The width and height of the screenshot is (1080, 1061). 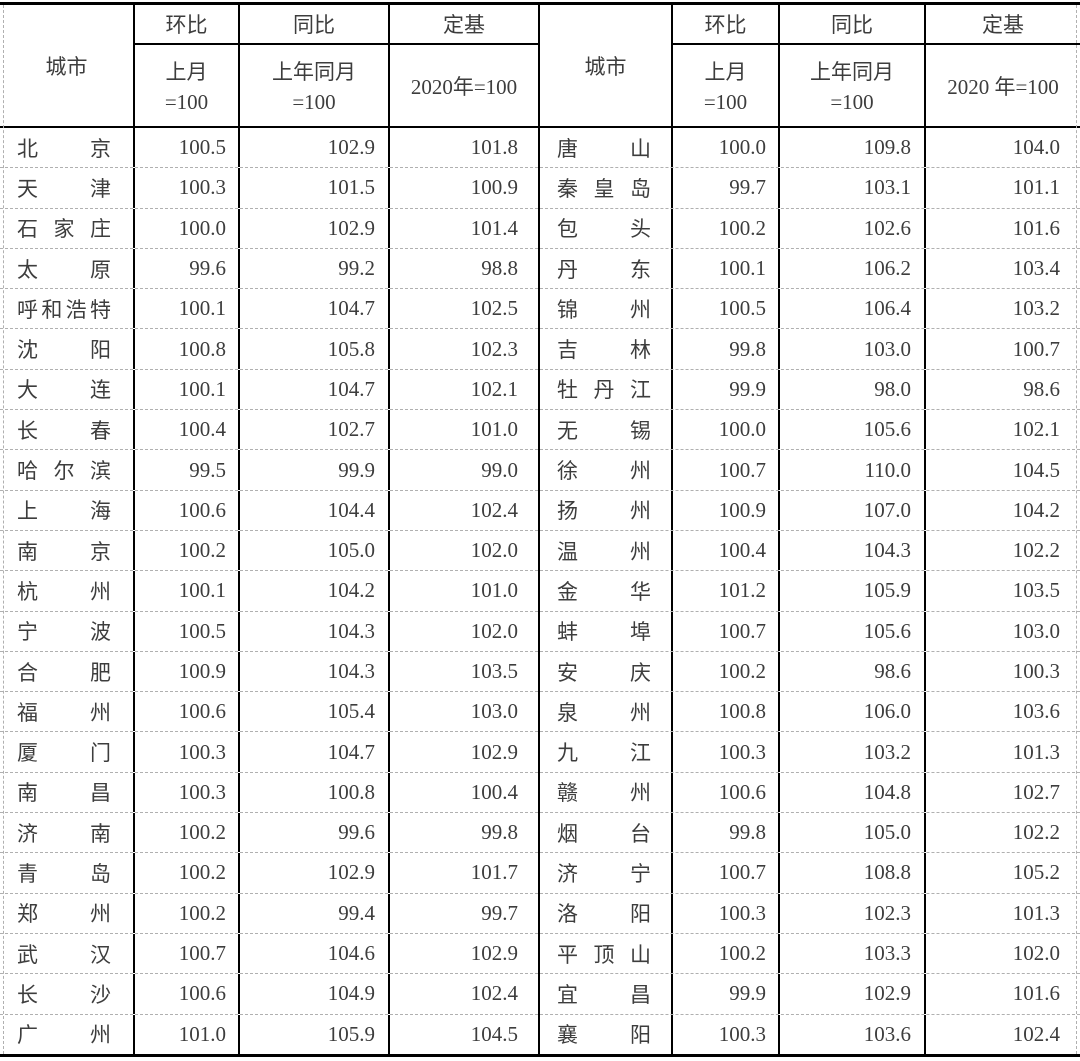 I want to click on city-cell: 丹东, so click(x=606, y=268).